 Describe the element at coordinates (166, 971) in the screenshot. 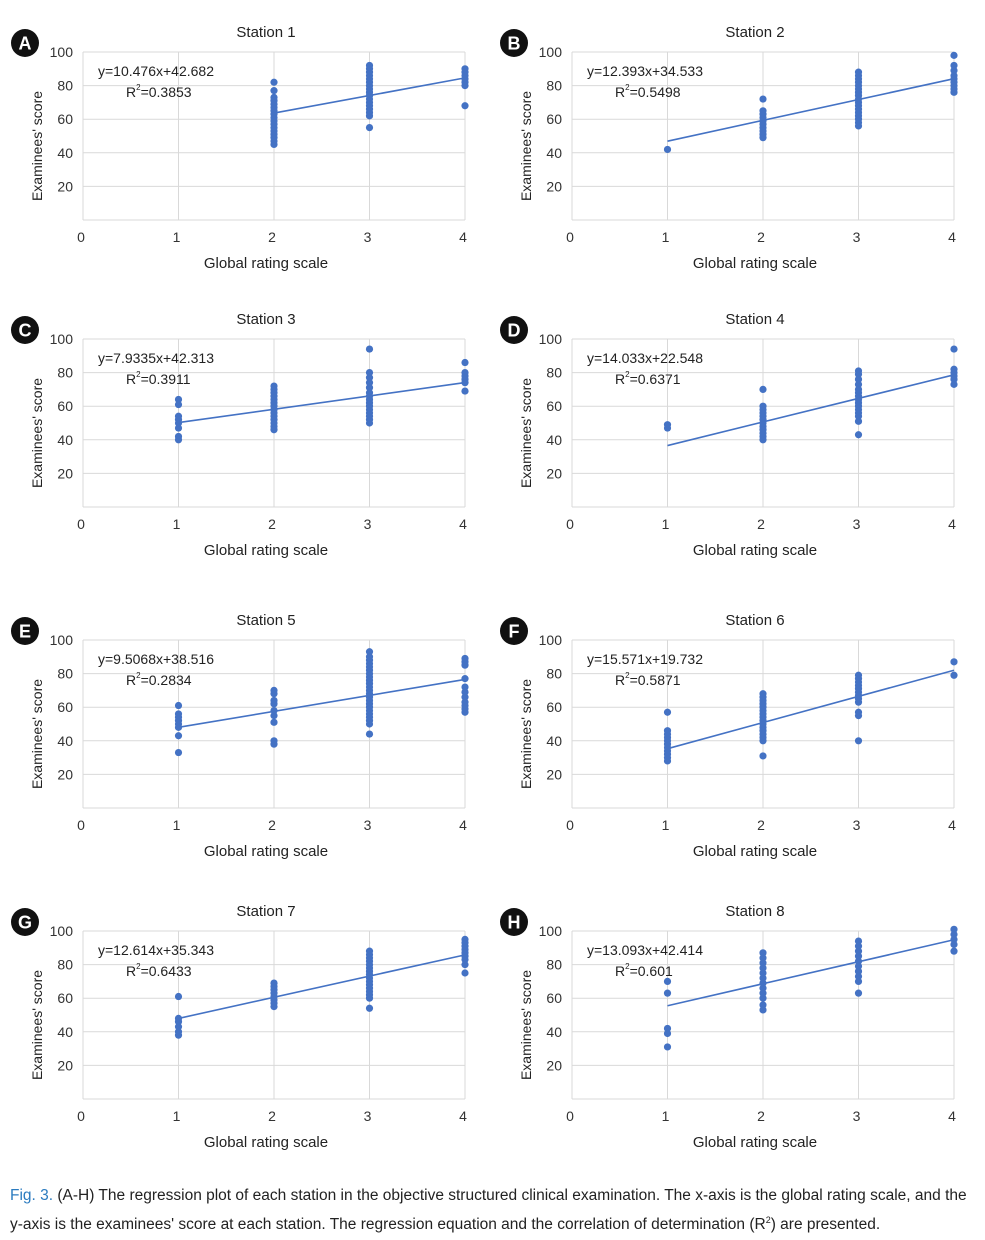

I see `r-squared-value: =0.6433` at that location.